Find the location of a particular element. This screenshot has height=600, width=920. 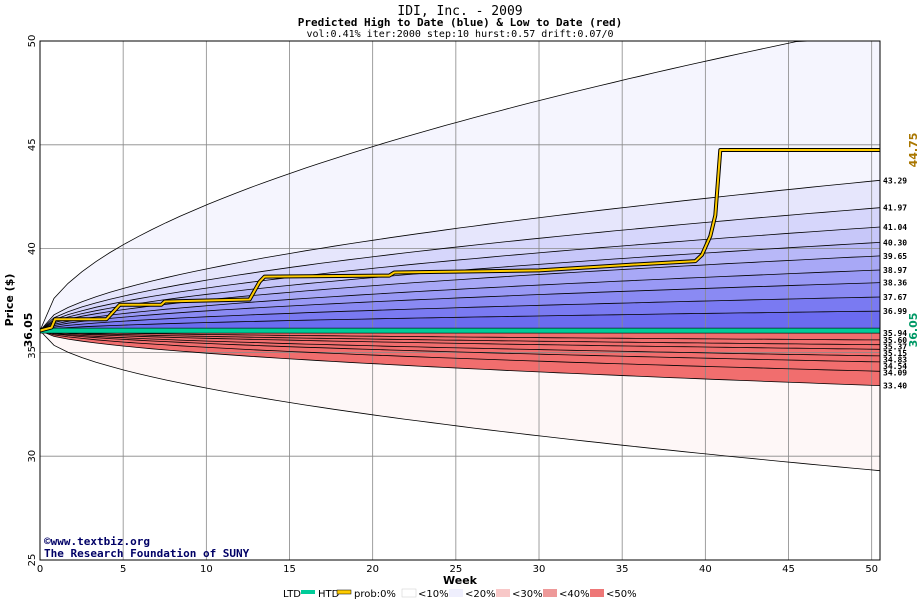

x-tick-label-9: 45 is located at coordinates (788, 569).